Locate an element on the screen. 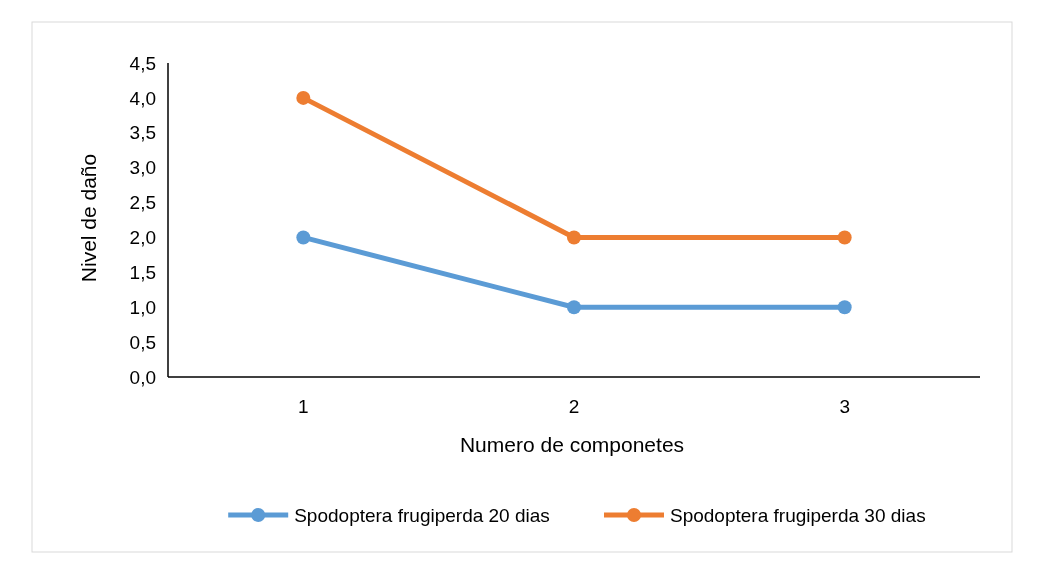 The width and height of the screenshot is (1039, 561). y-axis-title: Nivel de daño is located at coordinates (88, 218).